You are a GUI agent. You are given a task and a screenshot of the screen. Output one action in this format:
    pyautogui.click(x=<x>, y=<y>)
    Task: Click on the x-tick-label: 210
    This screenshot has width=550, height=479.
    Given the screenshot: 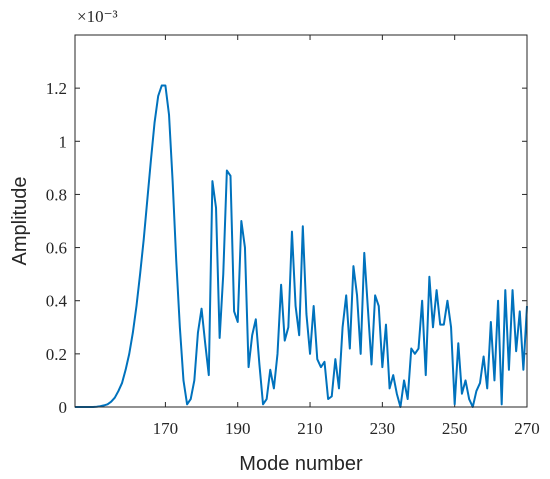 What is the action you would take?
    pyautogui.click(x=310, y=428)
    